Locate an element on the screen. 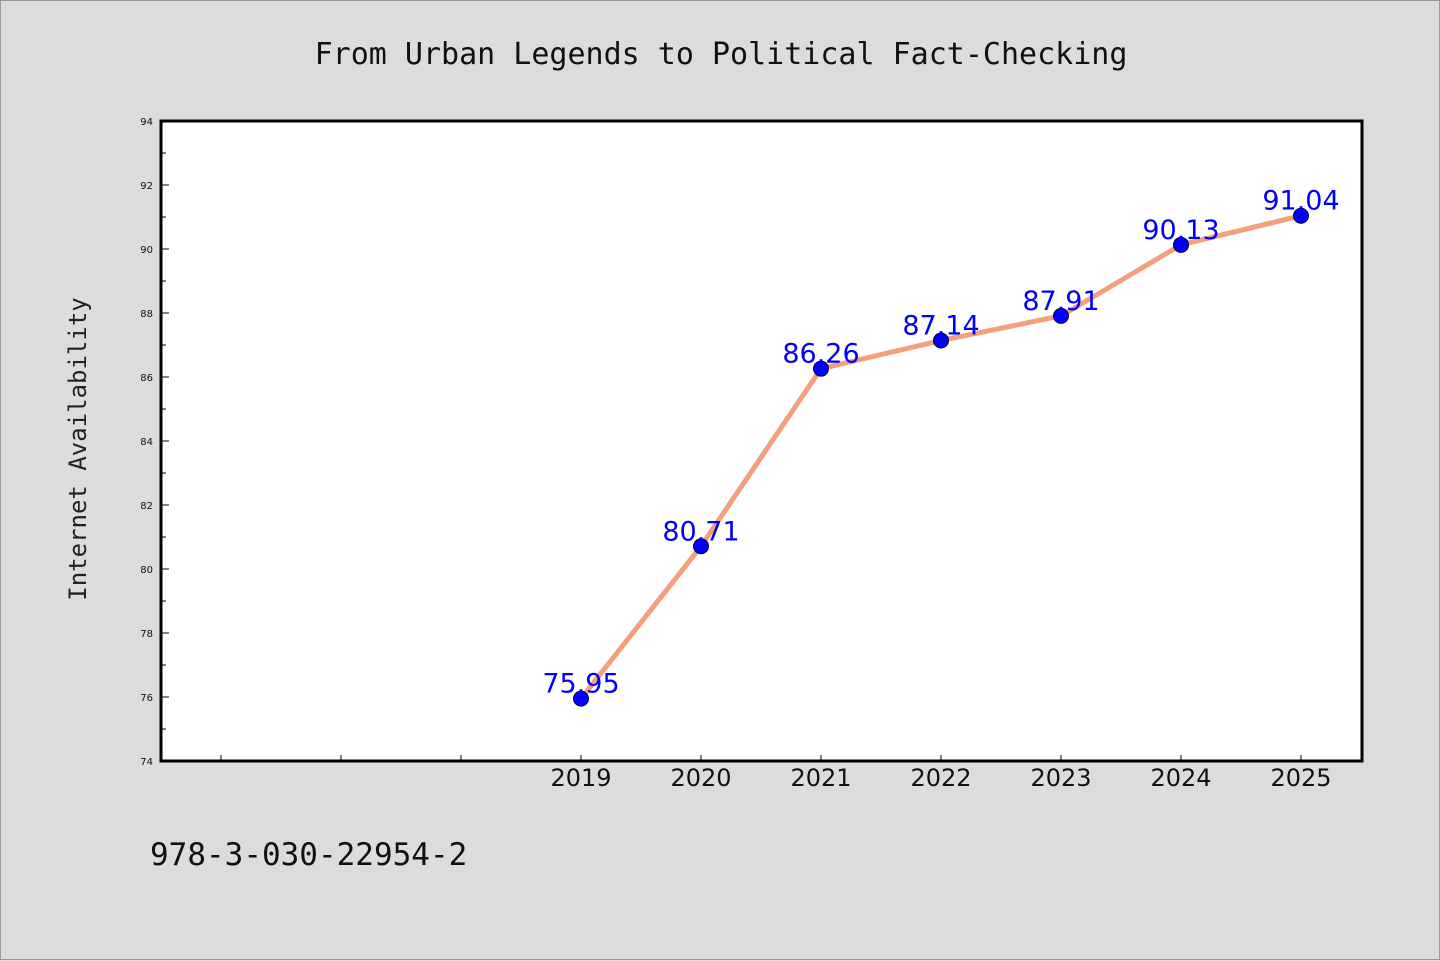 The height and width of the screenshot is (961, 1440). x-tick-label: 2020 is located at coordinates (700, 778).